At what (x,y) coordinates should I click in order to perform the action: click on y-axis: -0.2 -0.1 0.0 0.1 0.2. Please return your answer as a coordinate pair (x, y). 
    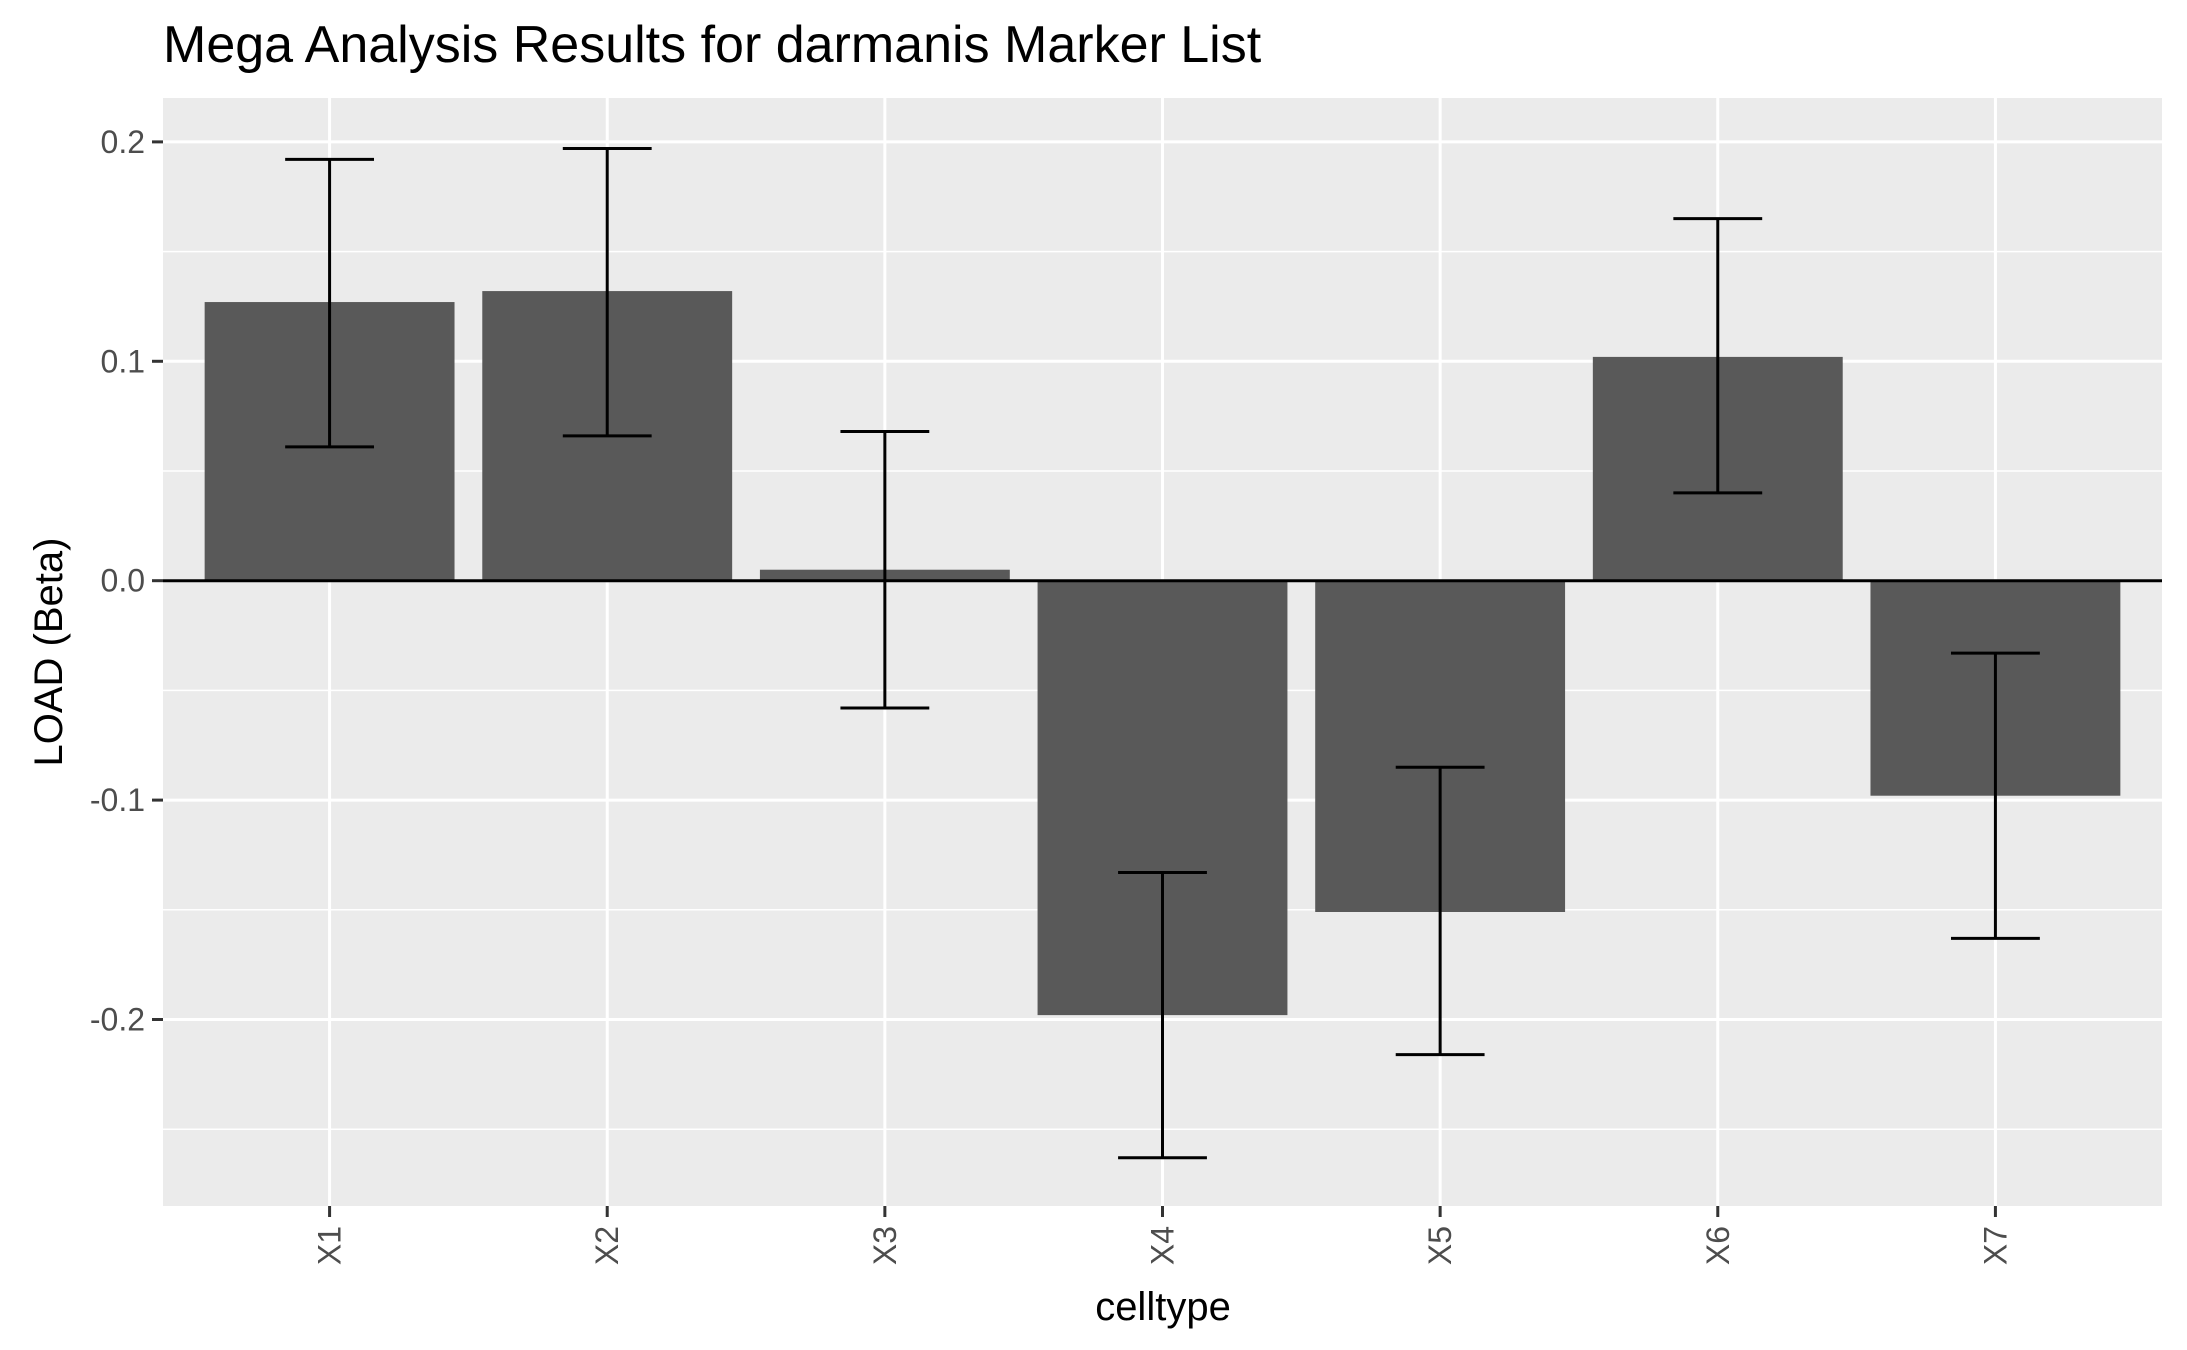
    Looking at the image, I should click on (126, 581).